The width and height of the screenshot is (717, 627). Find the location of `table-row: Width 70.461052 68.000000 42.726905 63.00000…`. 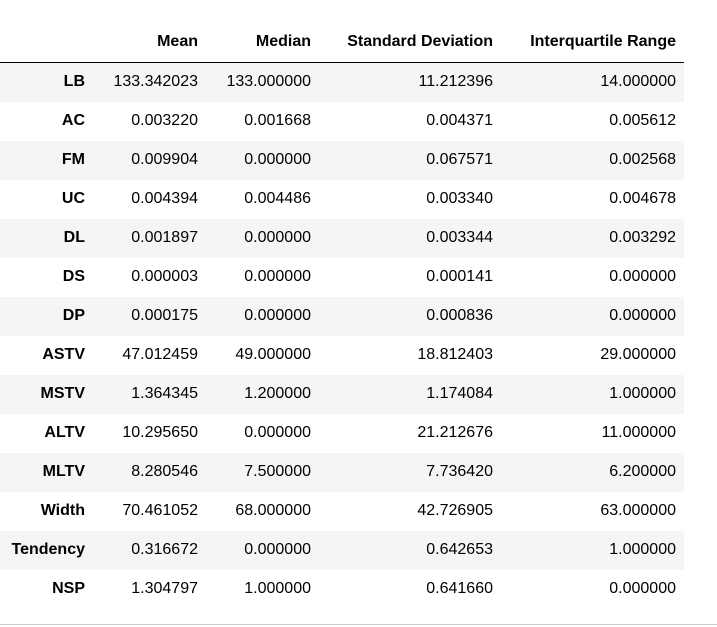

table-row: Width 70.461052 68.000000 42.726905 63.00000… is located at coordinates (342, 511).